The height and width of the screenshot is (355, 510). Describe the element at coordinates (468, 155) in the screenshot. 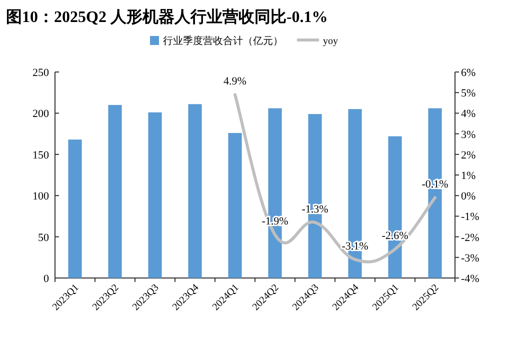

I see `y2-tick-label: 2%` at that location.